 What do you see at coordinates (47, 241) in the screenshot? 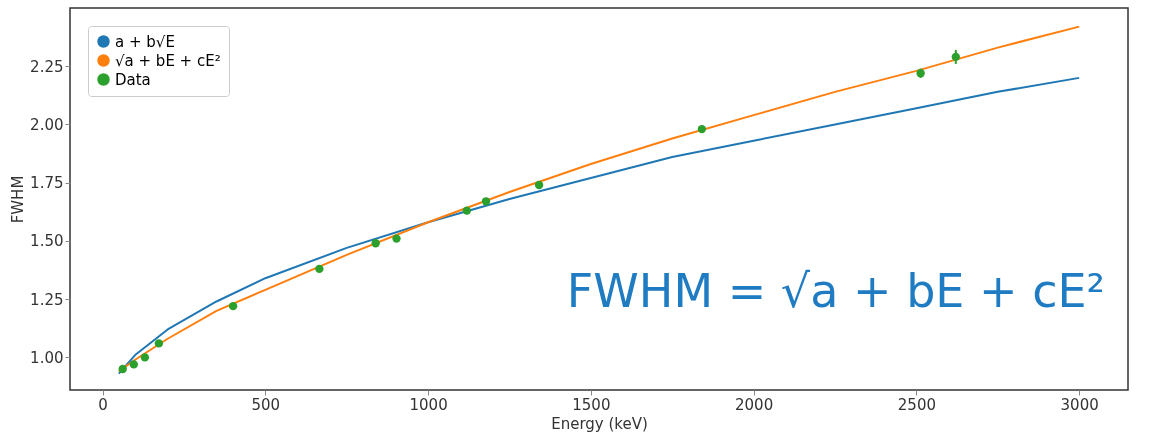
I see `y-tick-label: 1.50` at bounding box center [47, 241].